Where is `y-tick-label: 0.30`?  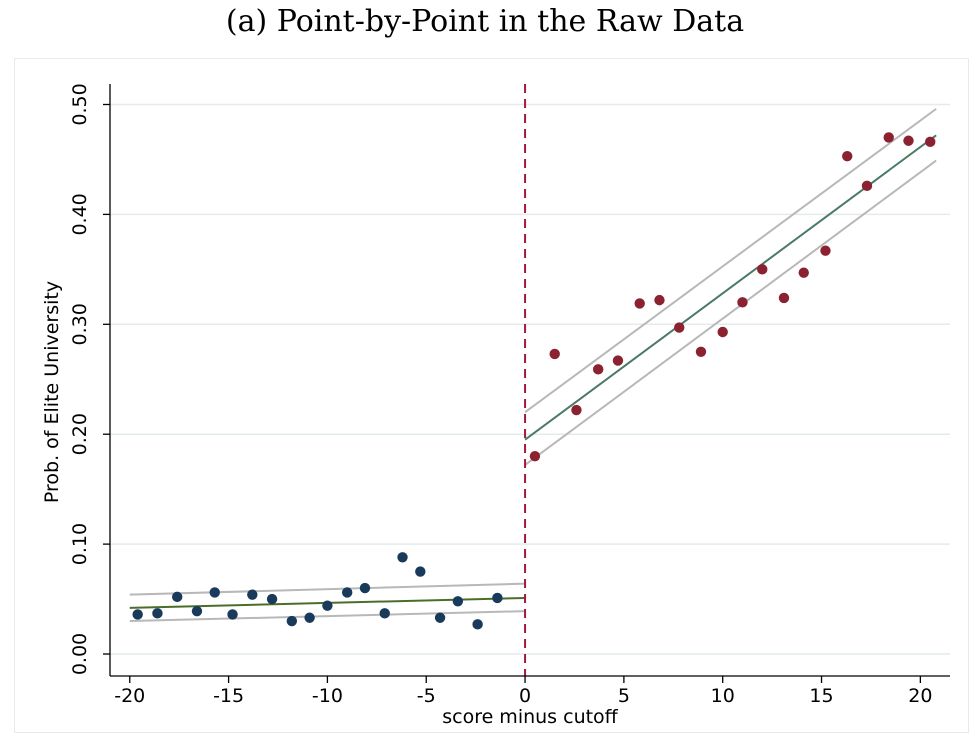 y-tick-label: 0.30 is located at coordinates (80, 324).